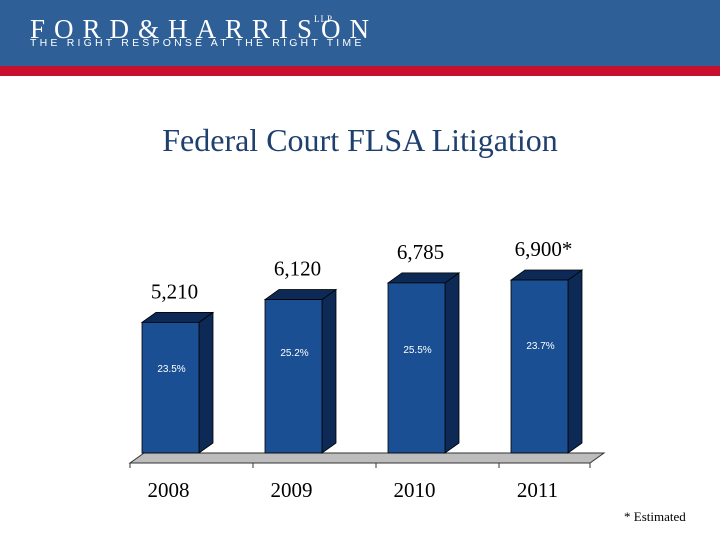 The width and height of the screenshot is (720, 540). Describe the element at coordinates (197, 43) in the screenshot. I see `firm-tagline: THE RIGHT RESPONSE AT THE RIGHT TIME` at that location.